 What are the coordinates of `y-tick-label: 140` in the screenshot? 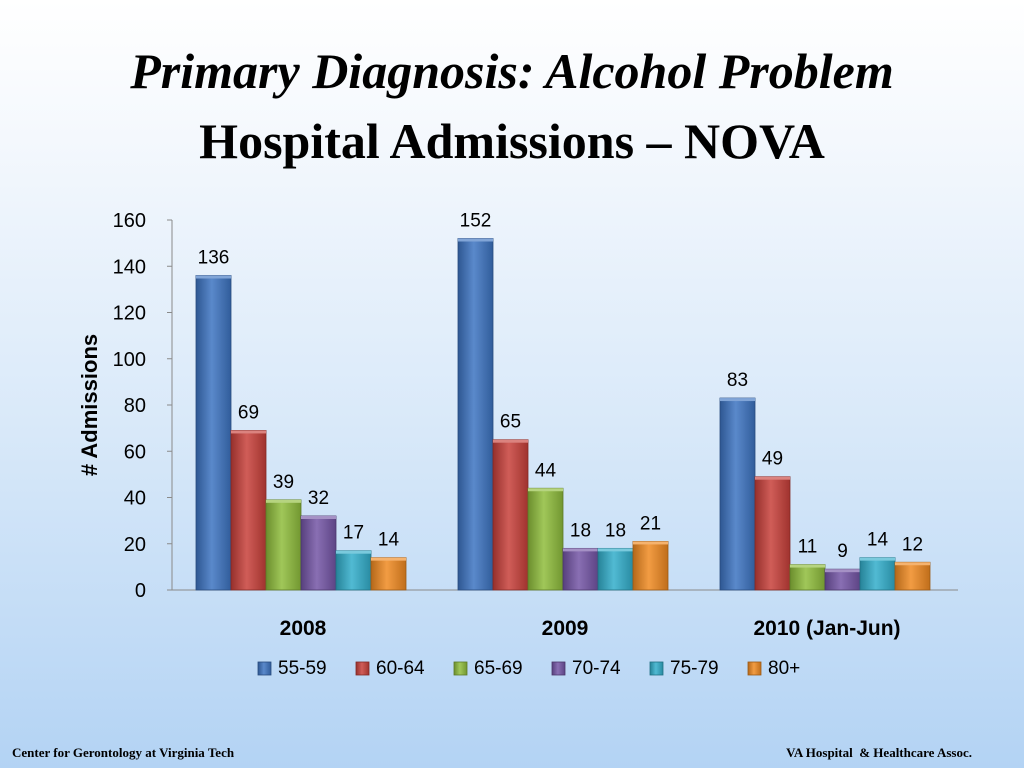 It's located at (129, 267).